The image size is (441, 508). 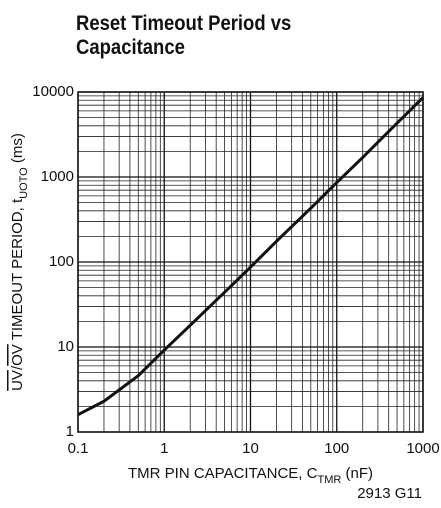 I want to click on x-axis-label: TMR PIN CAPACITANCE, CTMR (nF), so click(x=250, y=475).